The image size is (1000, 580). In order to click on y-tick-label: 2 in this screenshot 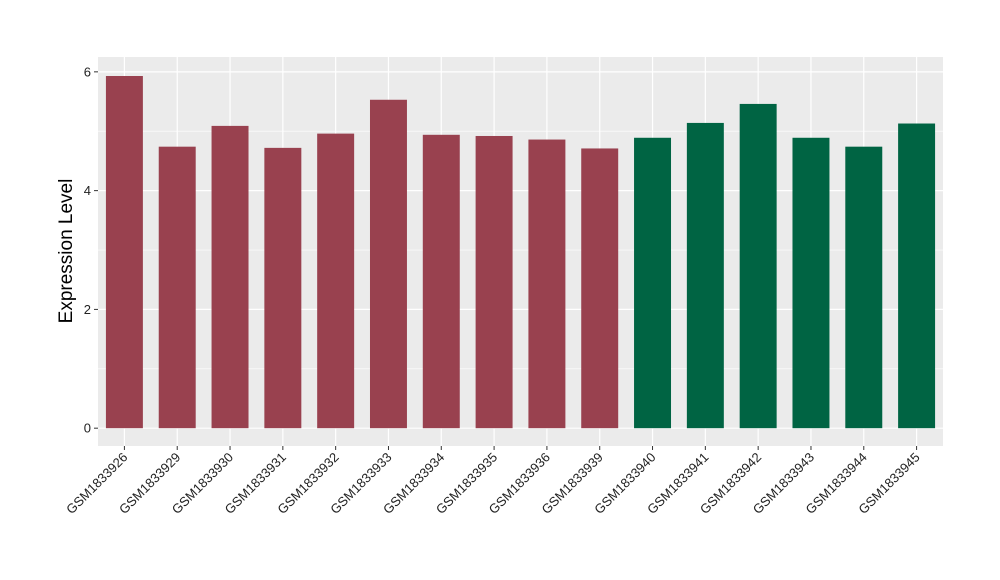, I will do `click(87, 309)`.